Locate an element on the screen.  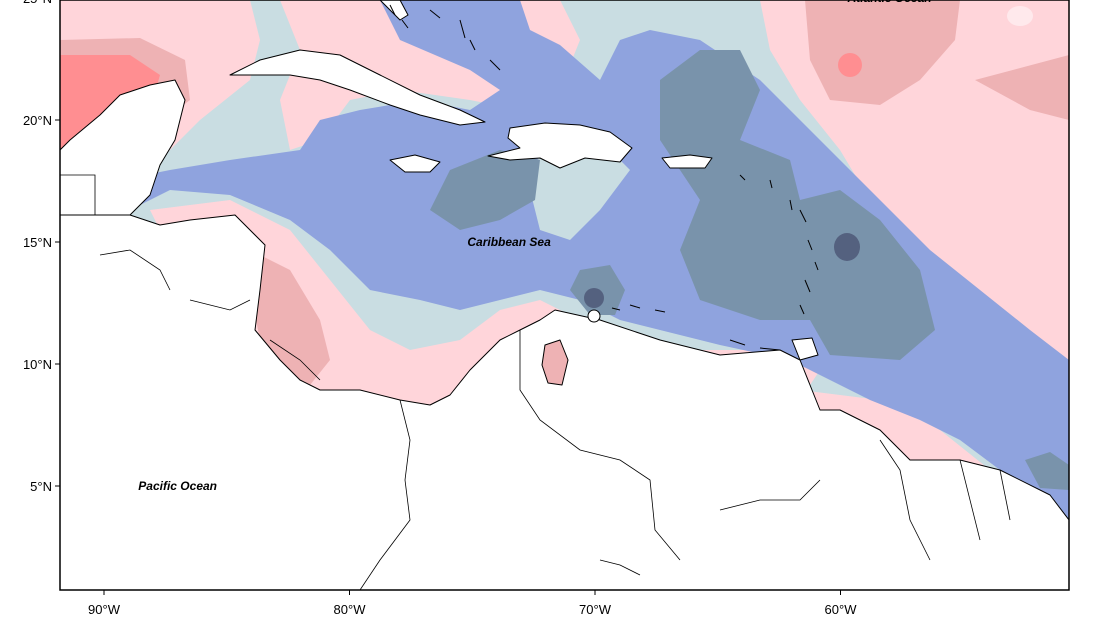
lat-tick-label: 5°N is located at coordinates (41, 486).